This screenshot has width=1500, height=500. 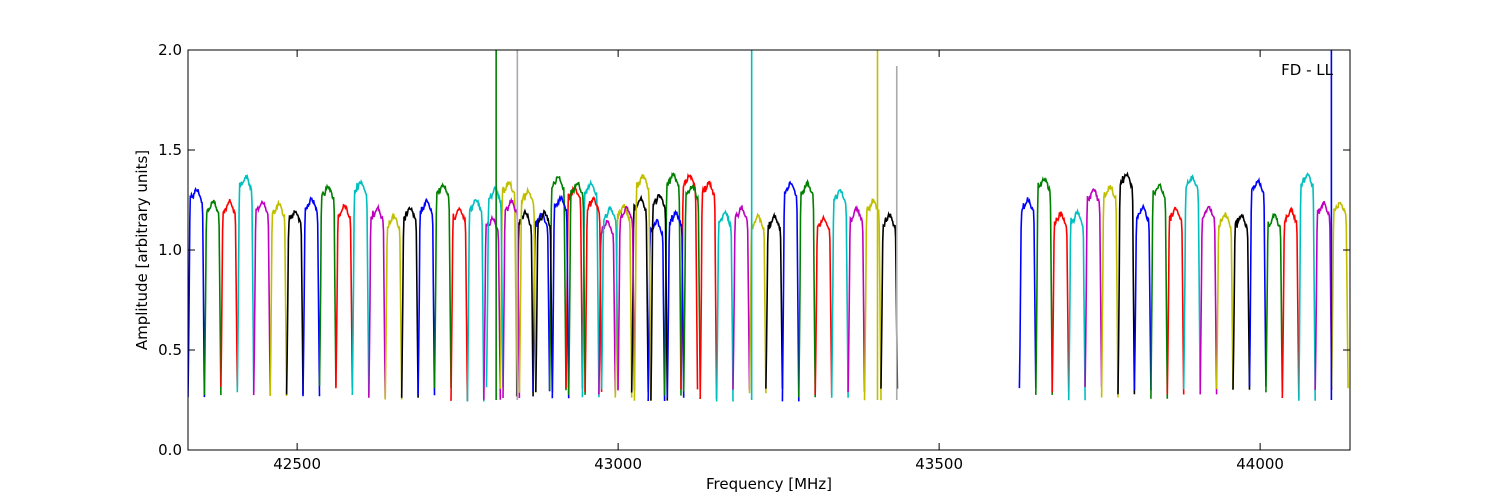 I want to click on legend-label: FD - LL, so click(x=1307, y=70).